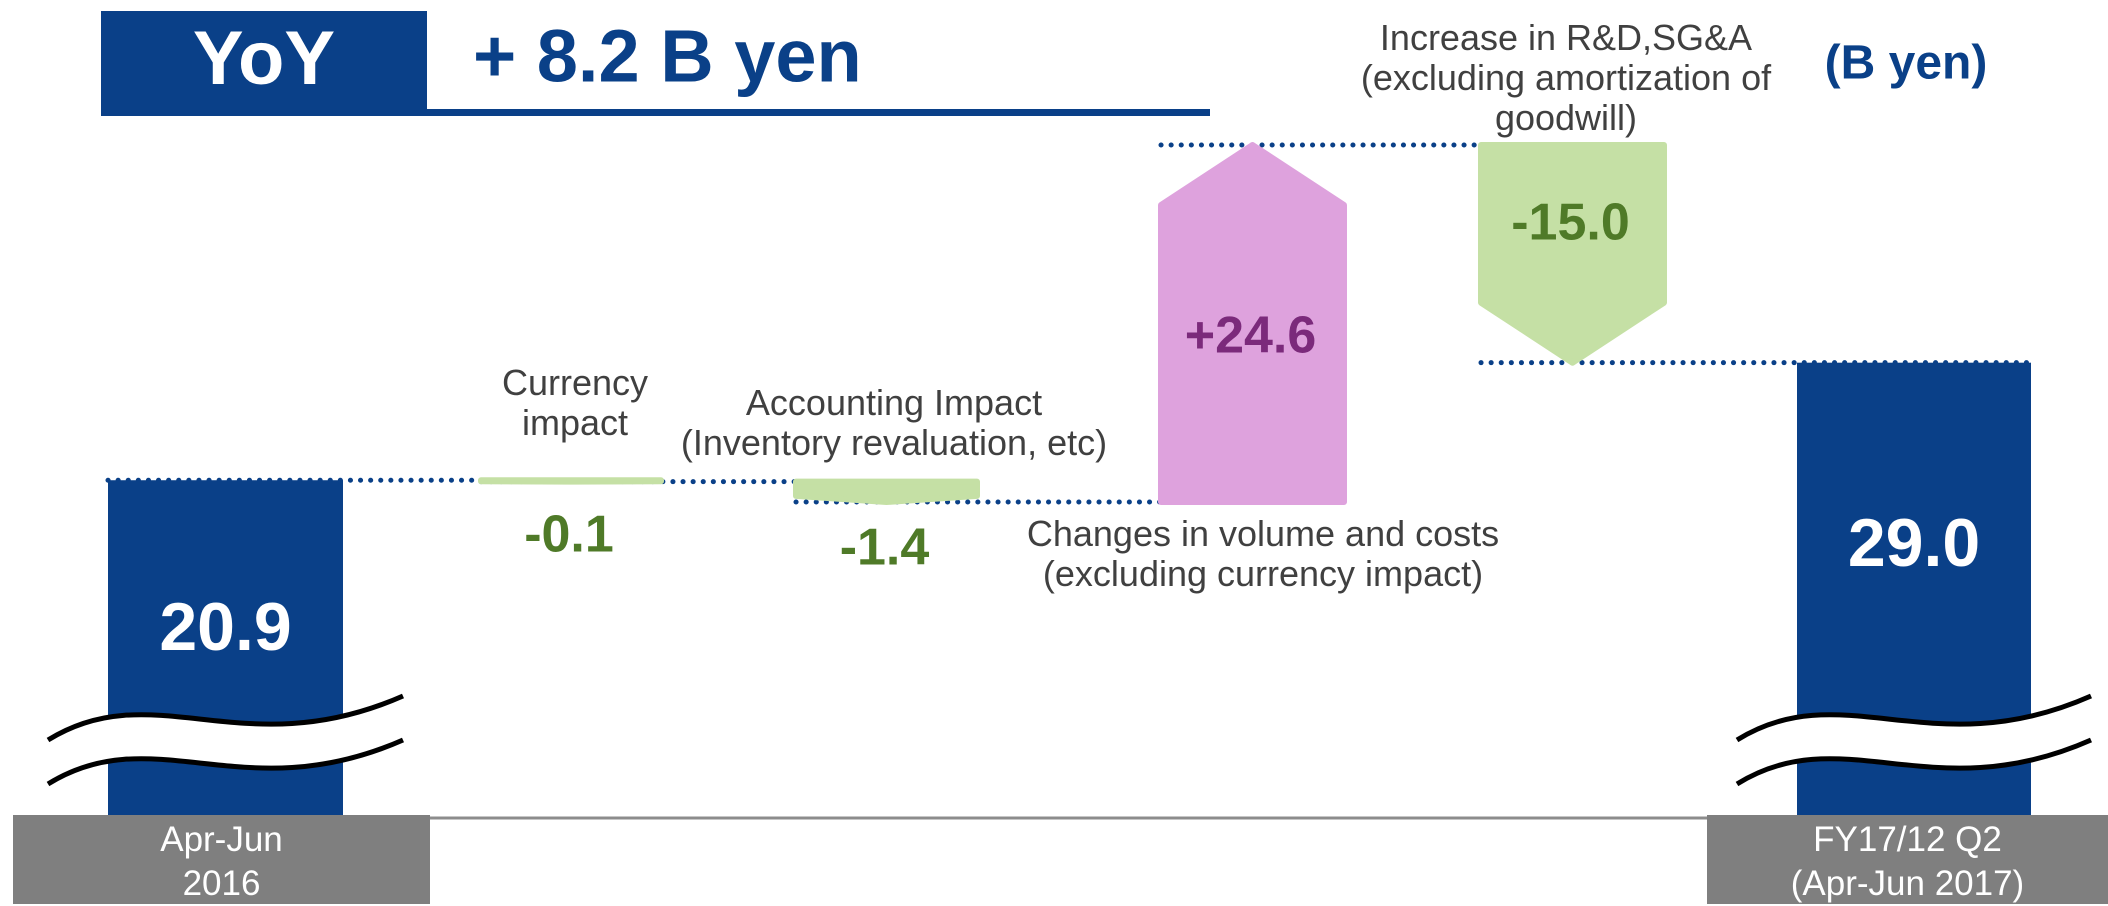 This screenshot has height=906, width=2108. Describe the element at coordinates (1251, 336) in the screenshot. I see `value-label: +24.6` at that location.